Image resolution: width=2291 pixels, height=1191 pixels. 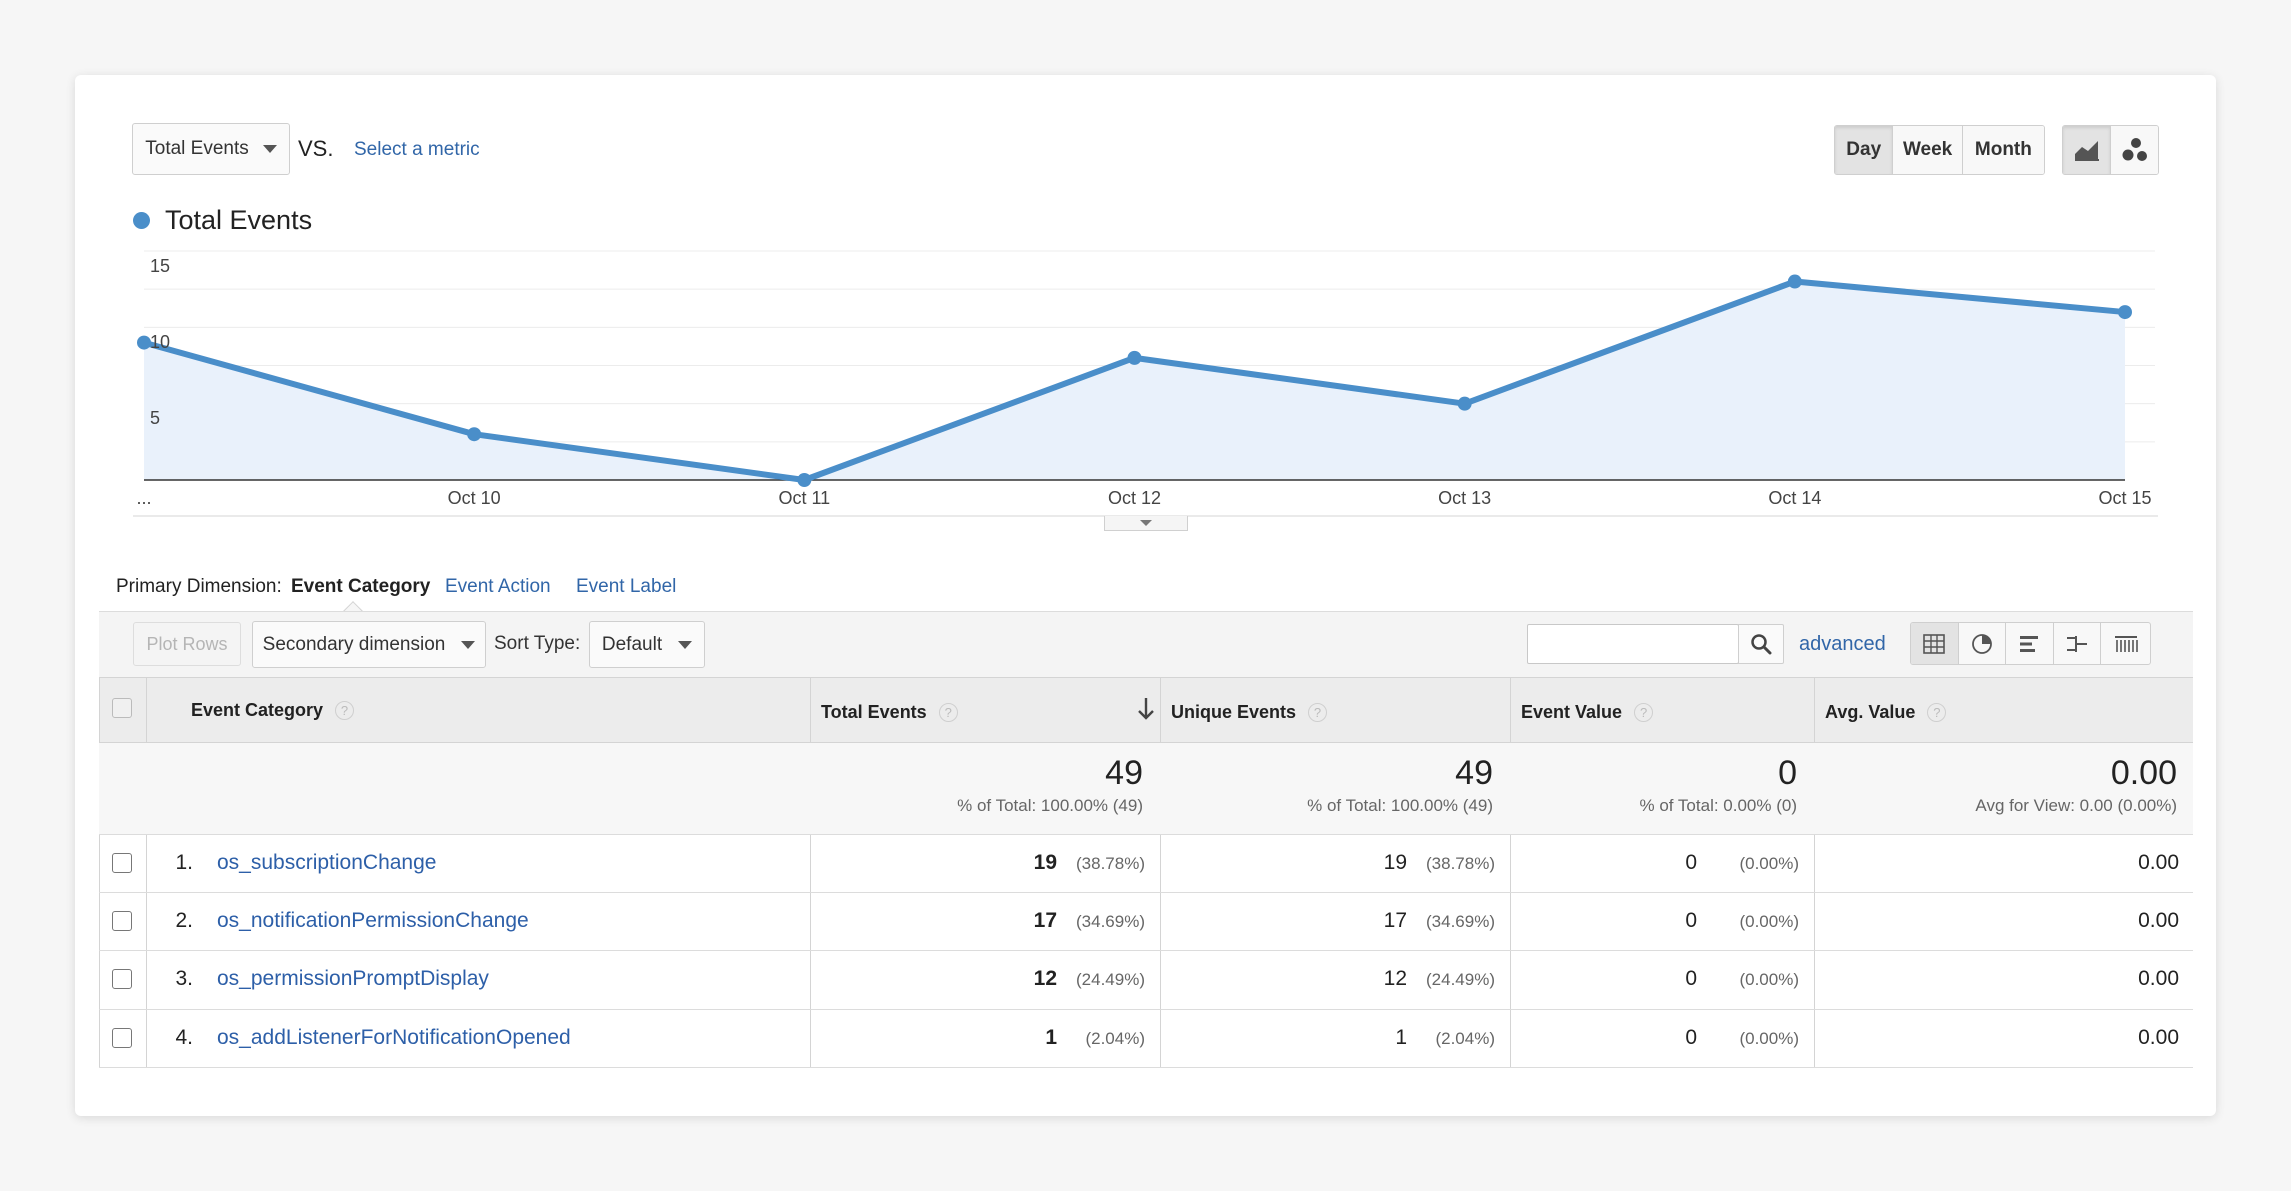 I want to click on row-total-events-value: 1, so click(x=1051, y=1037).